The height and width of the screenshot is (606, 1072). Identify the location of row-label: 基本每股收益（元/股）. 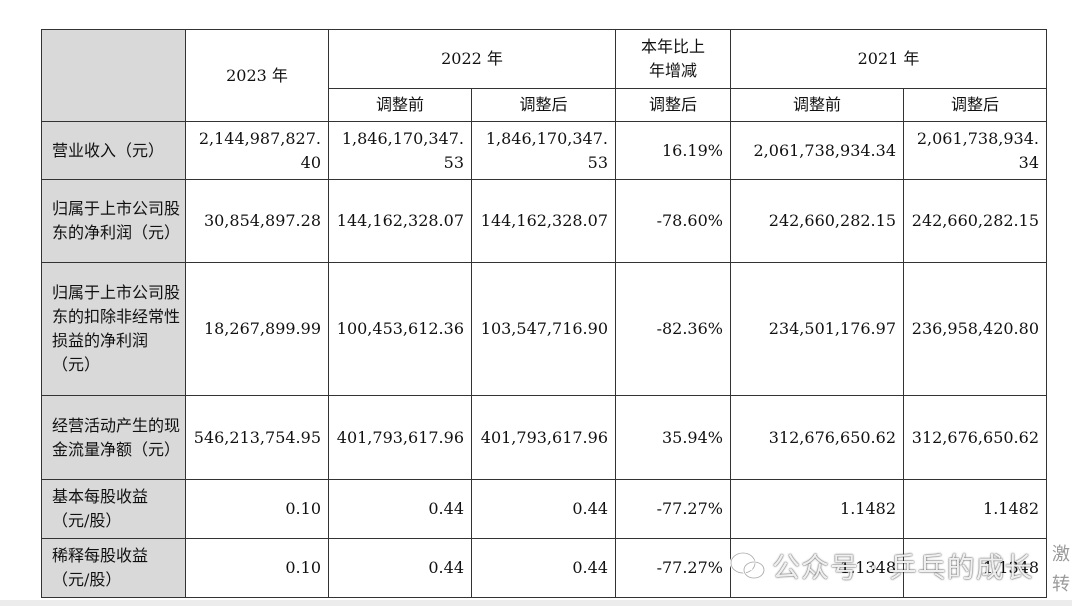
(113, 509).